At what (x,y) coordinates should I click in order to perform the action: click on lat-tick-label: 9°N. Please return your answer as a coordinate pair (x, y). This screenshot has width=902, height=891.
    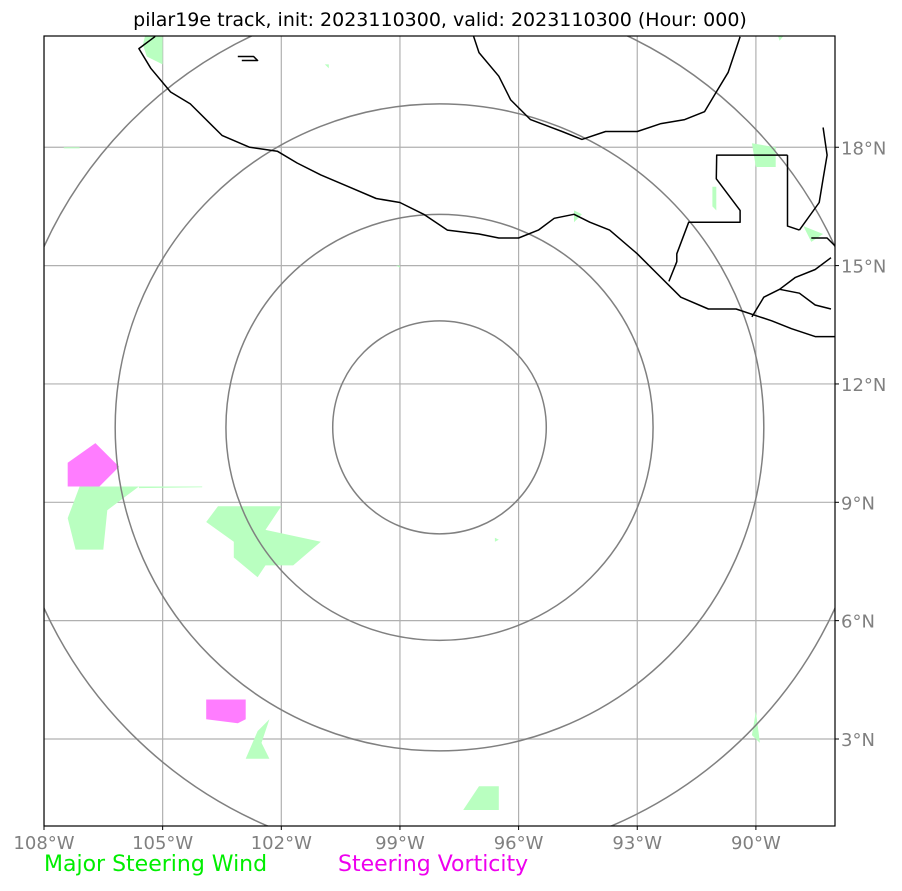
    Looking at the image, I should click on (858, 503).